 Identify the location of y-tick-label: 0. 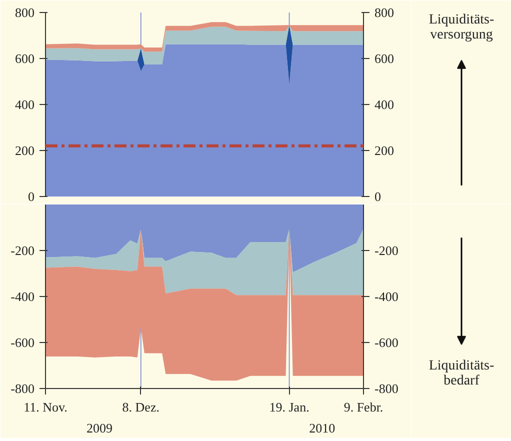
(31, 196).